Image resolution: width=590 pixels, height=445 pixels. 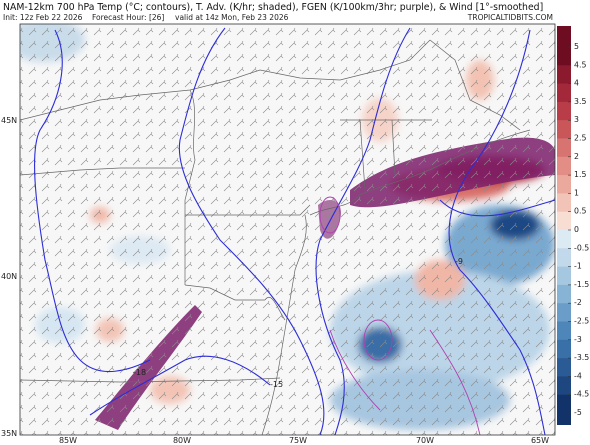 What do you see at coordinates (576, 229) in the screenshot?
I see `colorbar-label: 0` at bounding box center [576, 229].